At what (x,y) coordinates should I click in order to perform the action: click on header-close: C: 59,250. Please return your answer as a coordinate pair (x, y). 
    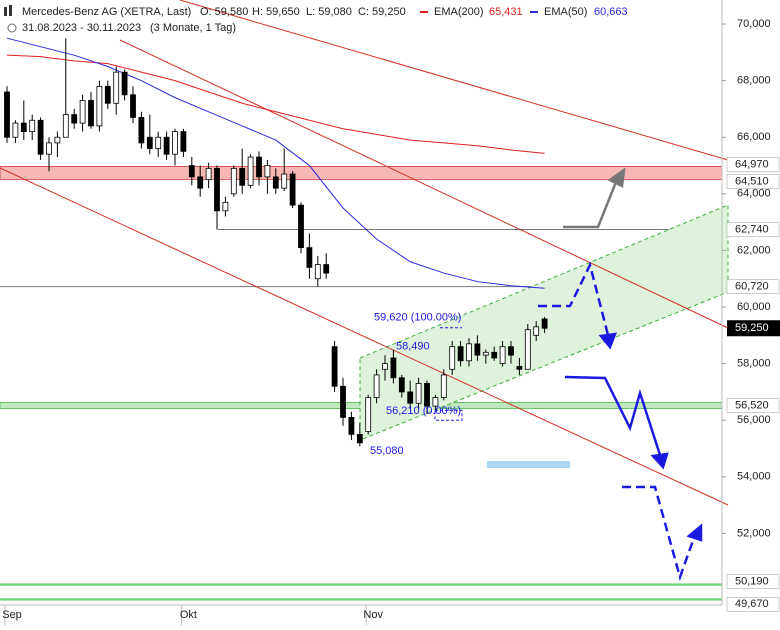
    Looking at the image, I should click on (382, 12).